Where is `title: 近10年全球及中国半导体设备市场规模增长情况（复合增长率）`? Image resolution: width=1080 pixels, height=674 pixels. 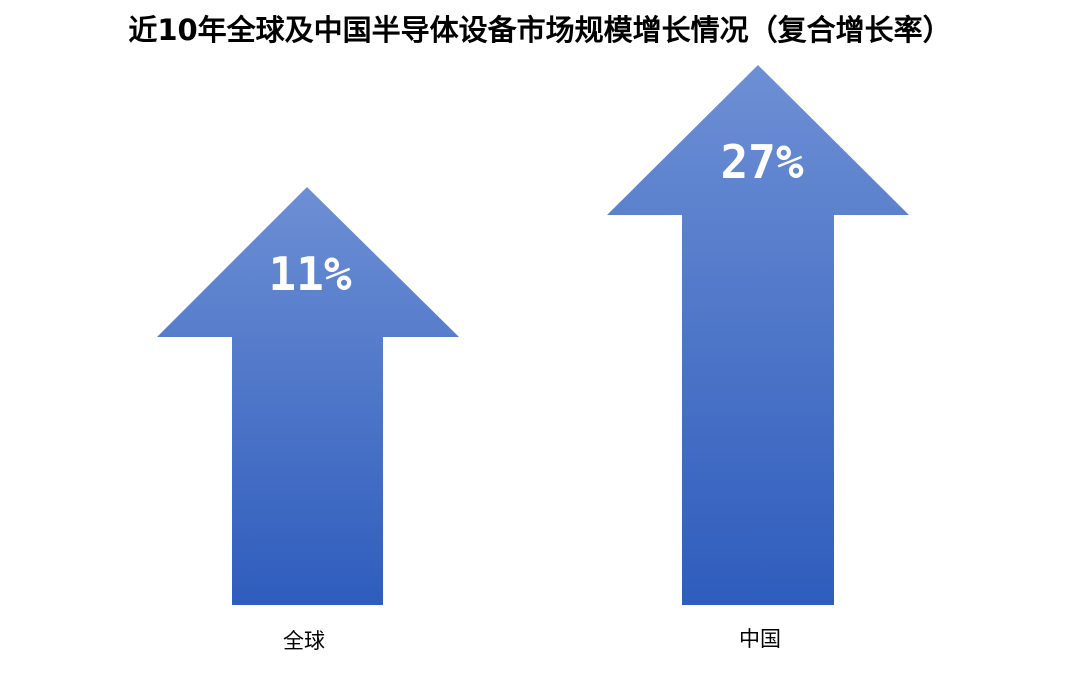
title: 近10年全球及中国半导体设备市场规模增长情况（复合增长率） is located at coordinates (539, 30).